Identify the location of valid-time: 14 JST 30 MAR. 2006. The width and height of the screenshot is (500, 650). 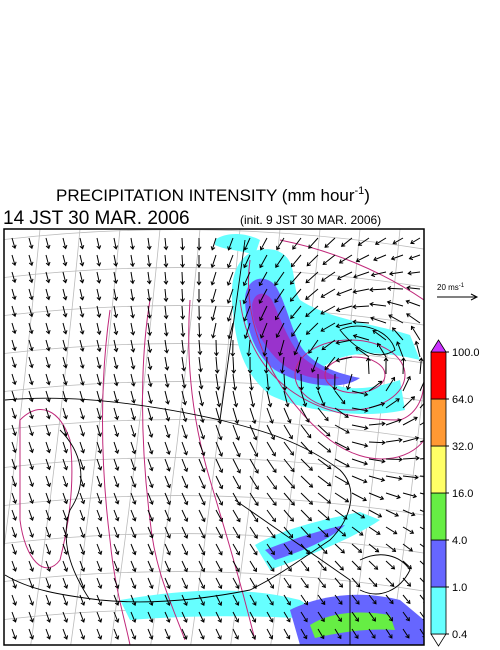
(96, 218).